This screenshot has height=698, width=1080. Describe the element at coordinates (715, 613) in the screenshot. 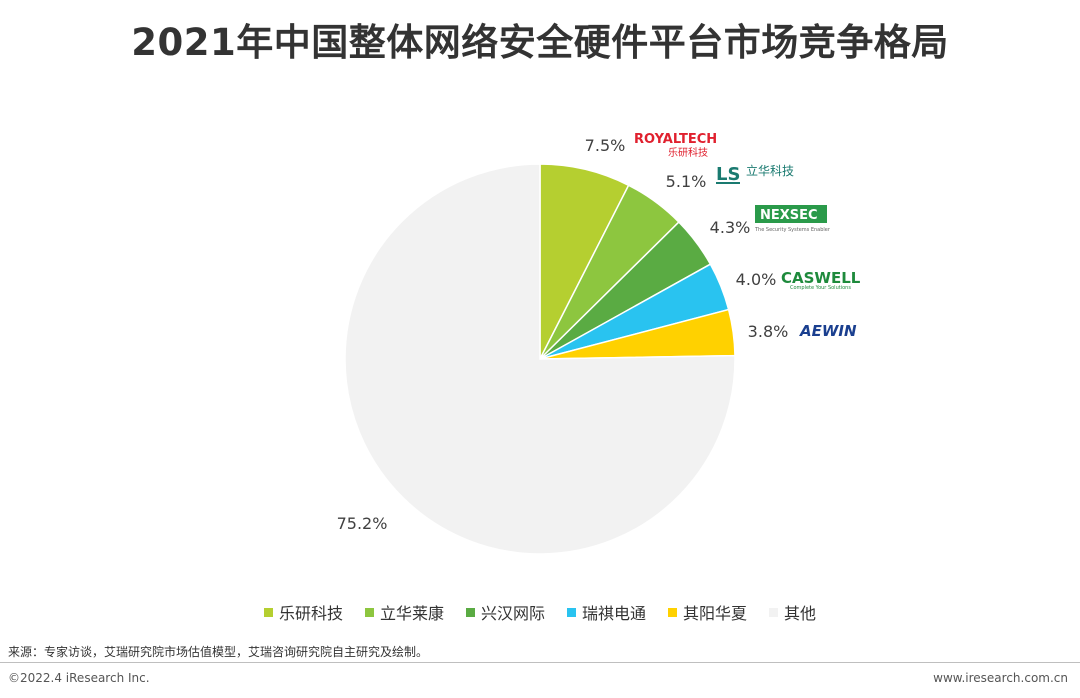

I see `legend-label: 其阳华夏` at that location.